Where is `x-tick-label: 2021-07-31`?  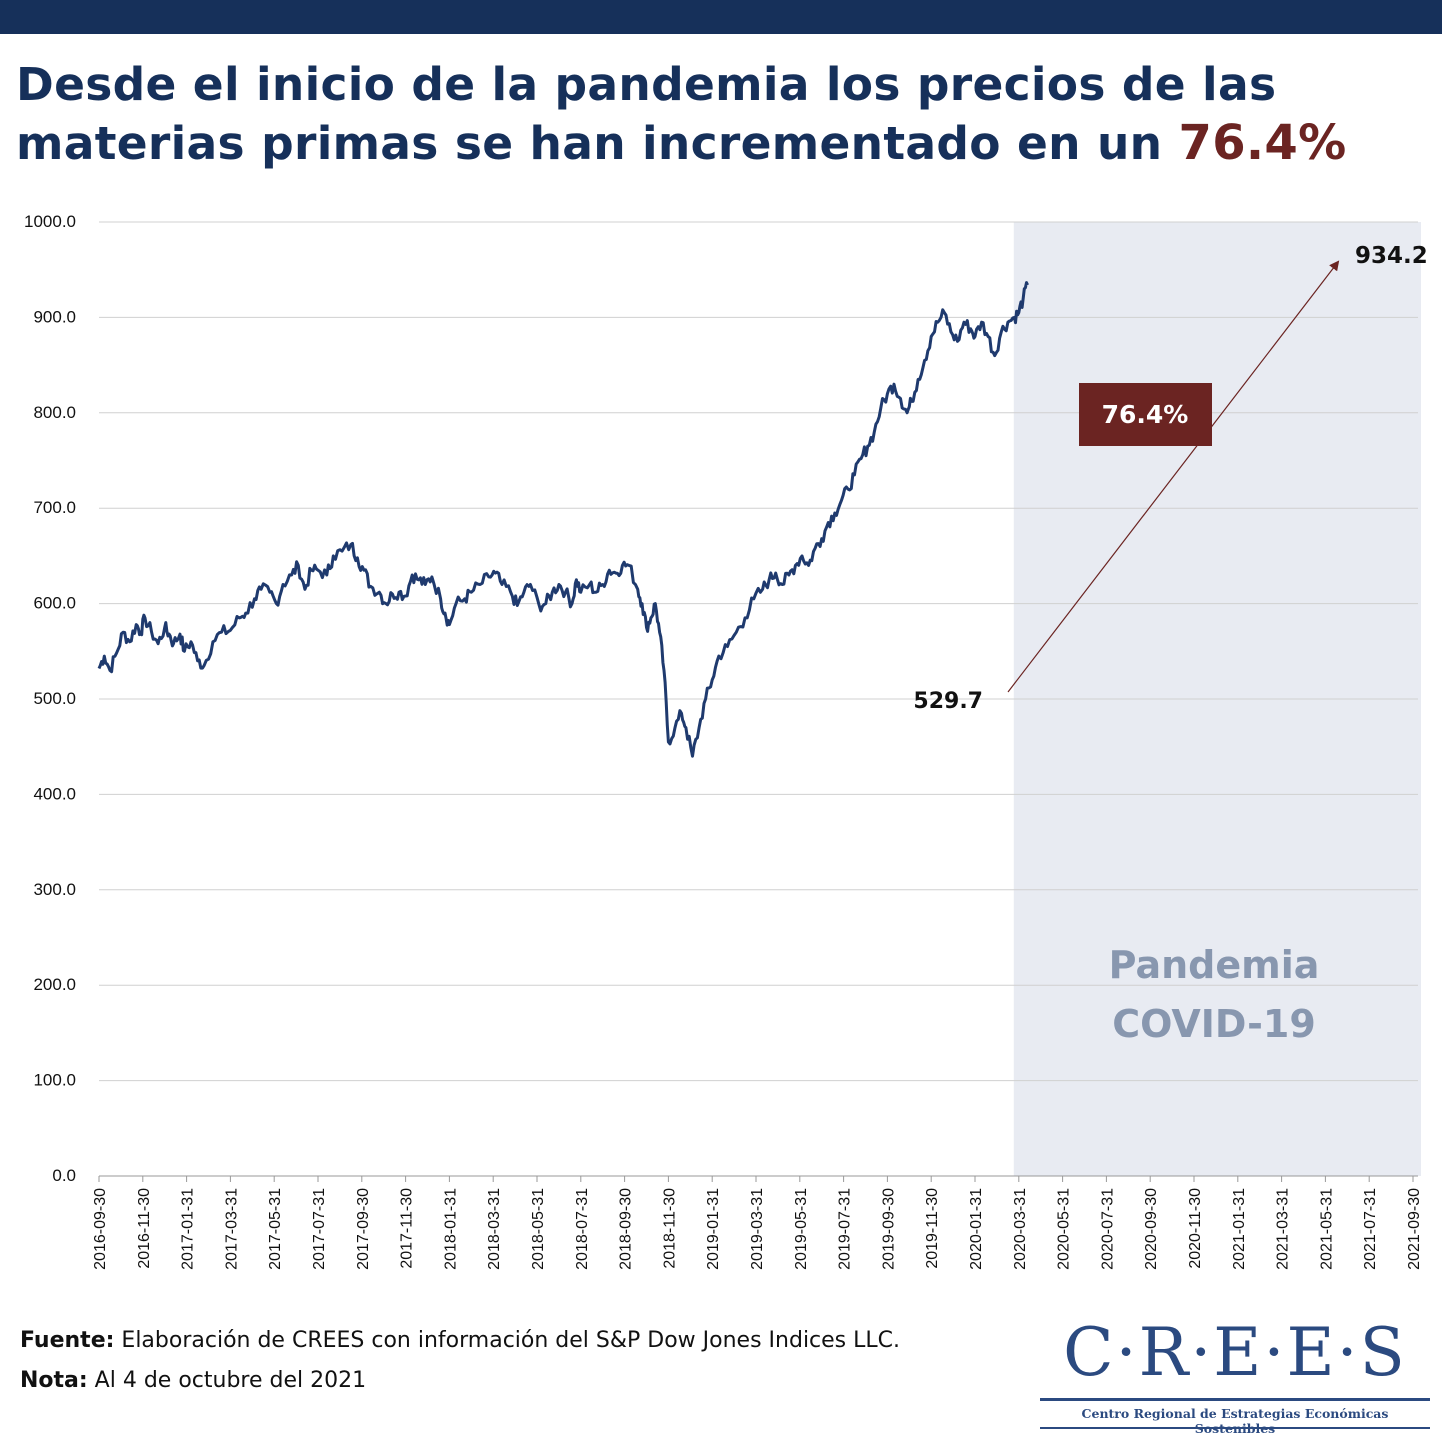 x-tick-label: 2021-07-31 is located at coordinates (1370, 1229).